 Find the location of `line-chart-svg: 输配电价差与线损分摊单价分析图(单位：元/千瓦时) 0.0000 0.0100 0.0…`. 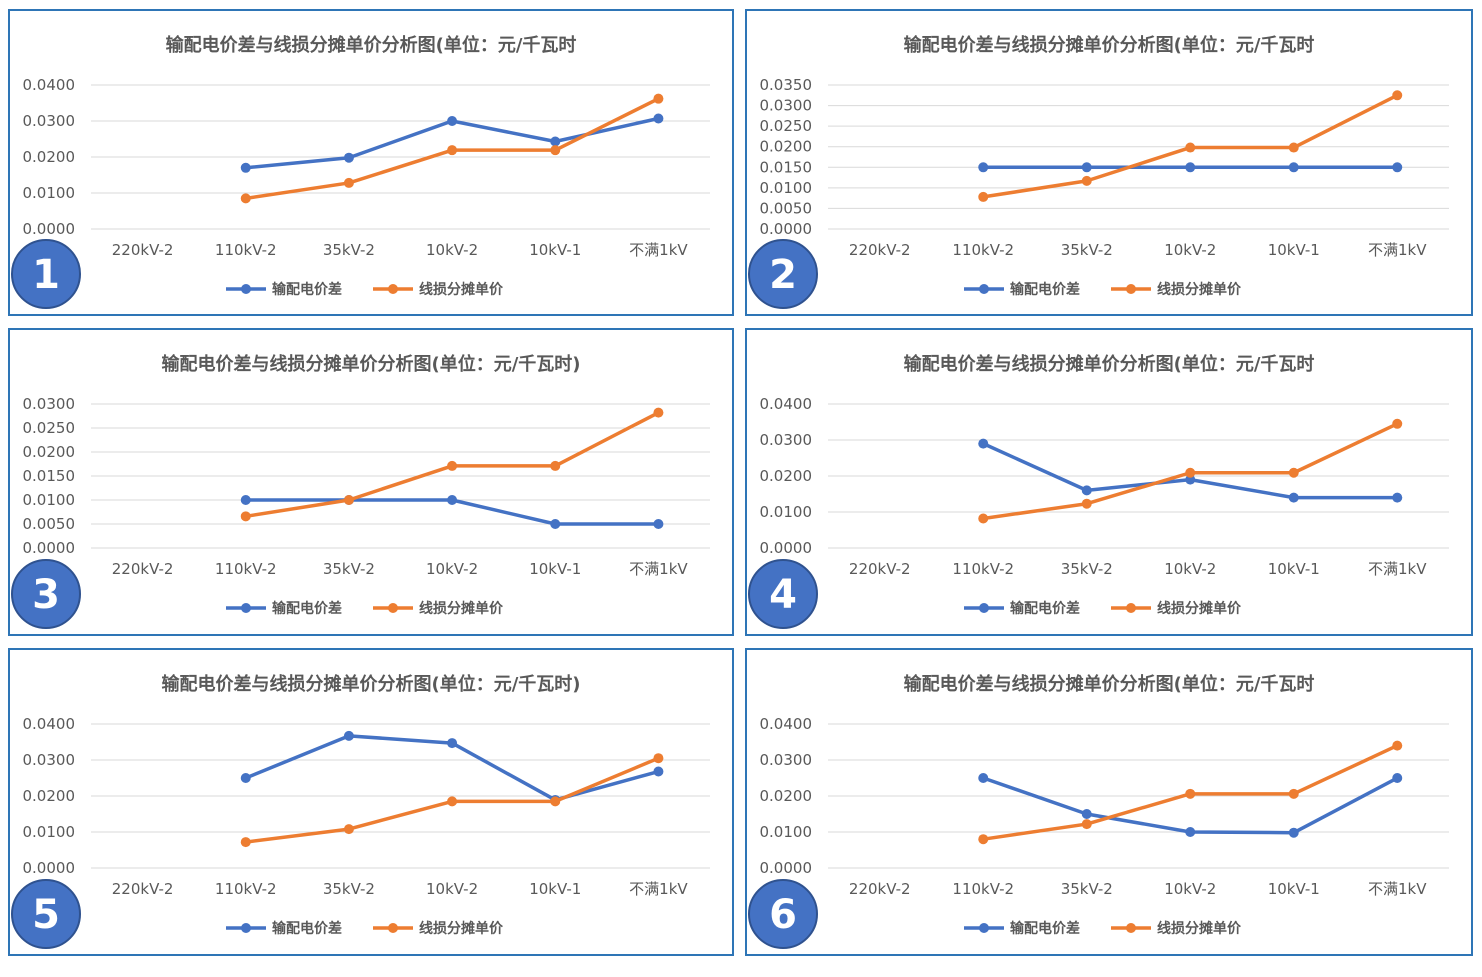

line-chart-svg: 输配电价差与线损分摊单价分析图(单位：元/千瓦时) 0.0000 0.0100 0.0… is located at coordinates (360, 811).